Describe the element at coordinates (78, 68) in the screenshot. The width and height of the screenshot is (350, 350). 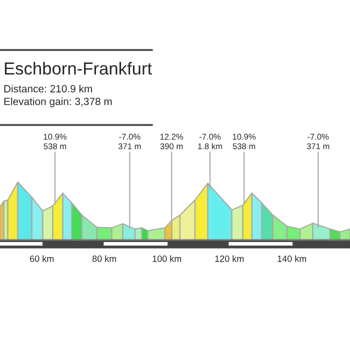
I see `chart-title: Eschborn-Frankfurt` at that location.